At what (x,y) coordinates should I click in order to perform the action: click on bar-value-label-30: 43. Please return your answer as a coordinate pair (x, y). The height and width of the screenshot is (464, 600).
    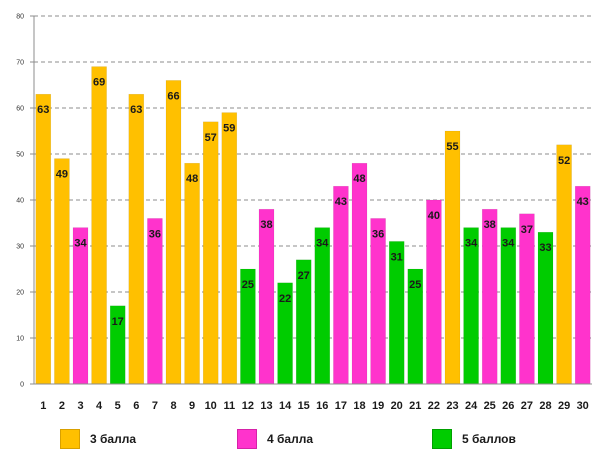
    Looking at the image, I should click on (583, 202).